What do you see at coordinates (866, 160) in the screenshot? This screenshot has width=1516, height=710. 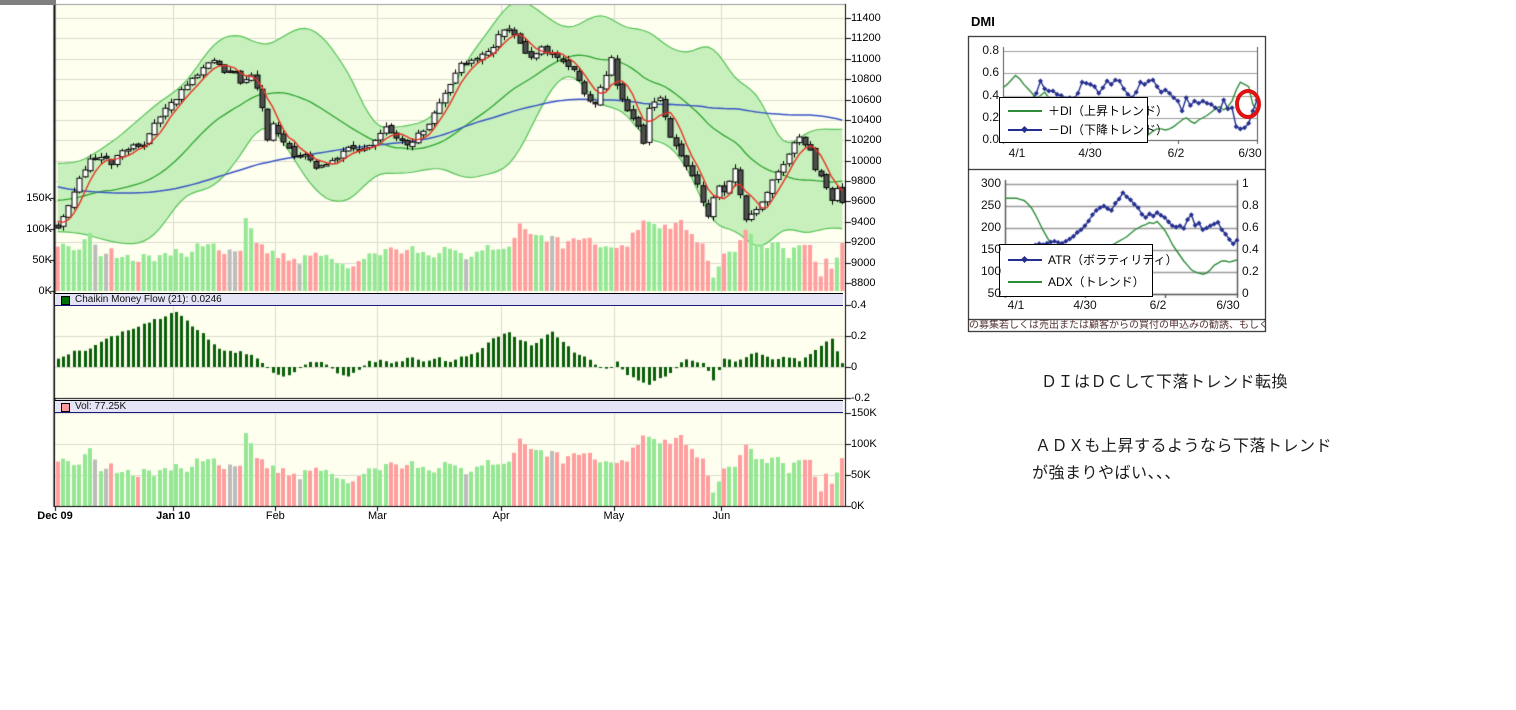 I see `price-axis-tick: 10000` at bounding box center [866, 160].